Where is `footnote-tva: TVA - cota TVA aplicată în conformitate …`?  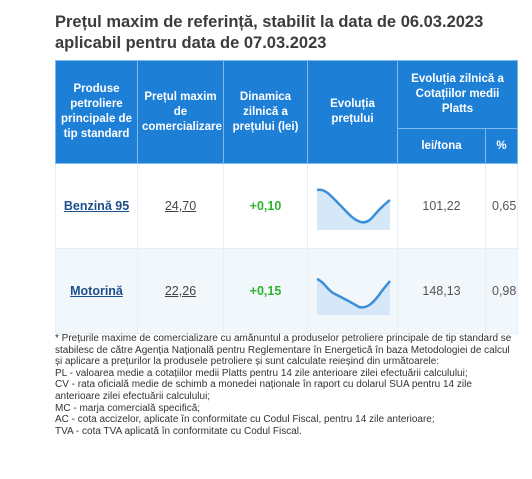 footnote-tva: TVA - cota TVA aplicată în conformitate … is located at coordinates (178, 431).